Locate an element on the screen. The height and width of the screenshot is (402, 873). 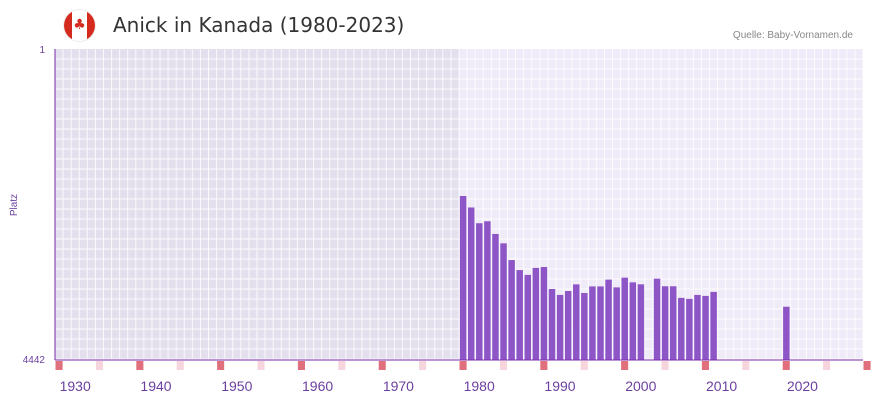
bar-1991 is located at coordinates (568, 325).